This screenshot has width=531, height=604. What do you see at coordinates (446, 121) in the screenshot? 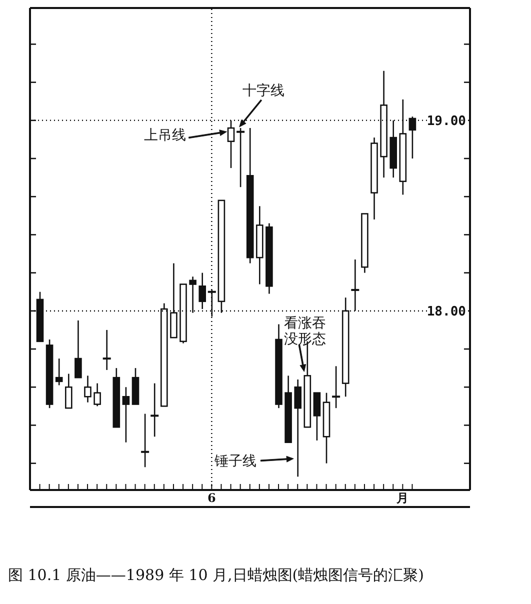
I see `y-tick-label: 19.00` at bounding box center [446, 121].